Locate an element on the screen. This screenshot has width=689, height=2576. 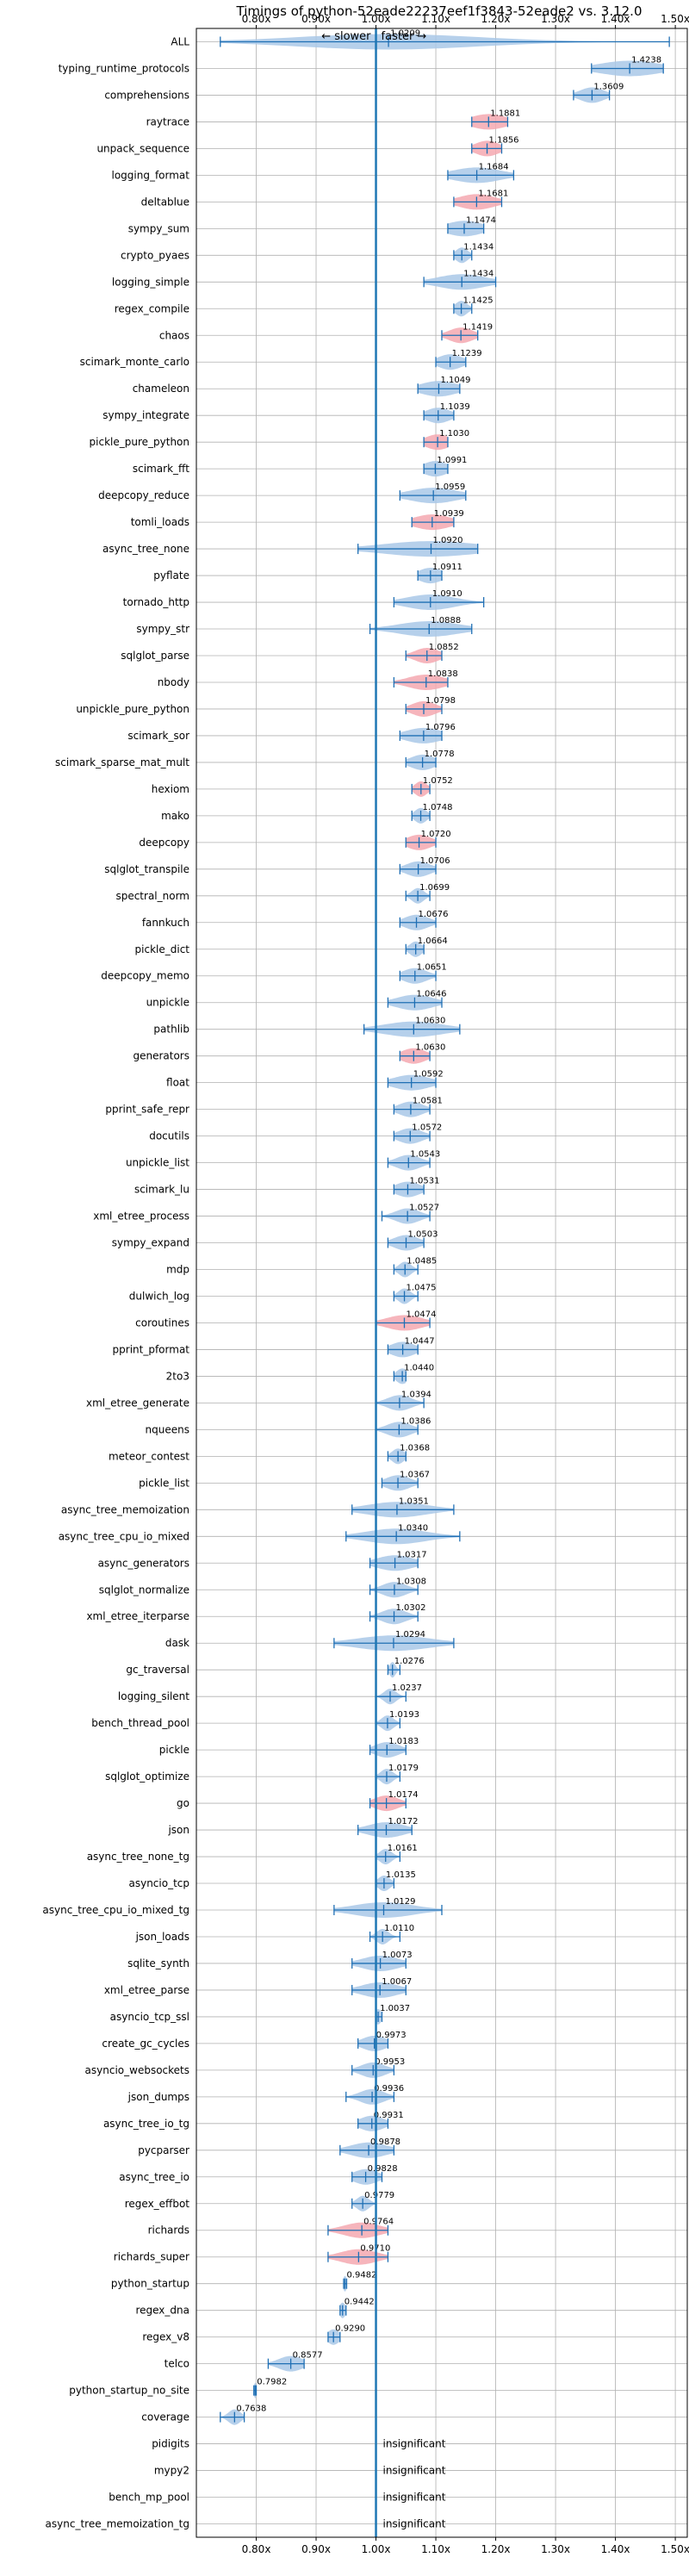
mean-value-label-69: 1.0135 is located at coordinates (401, 1875).